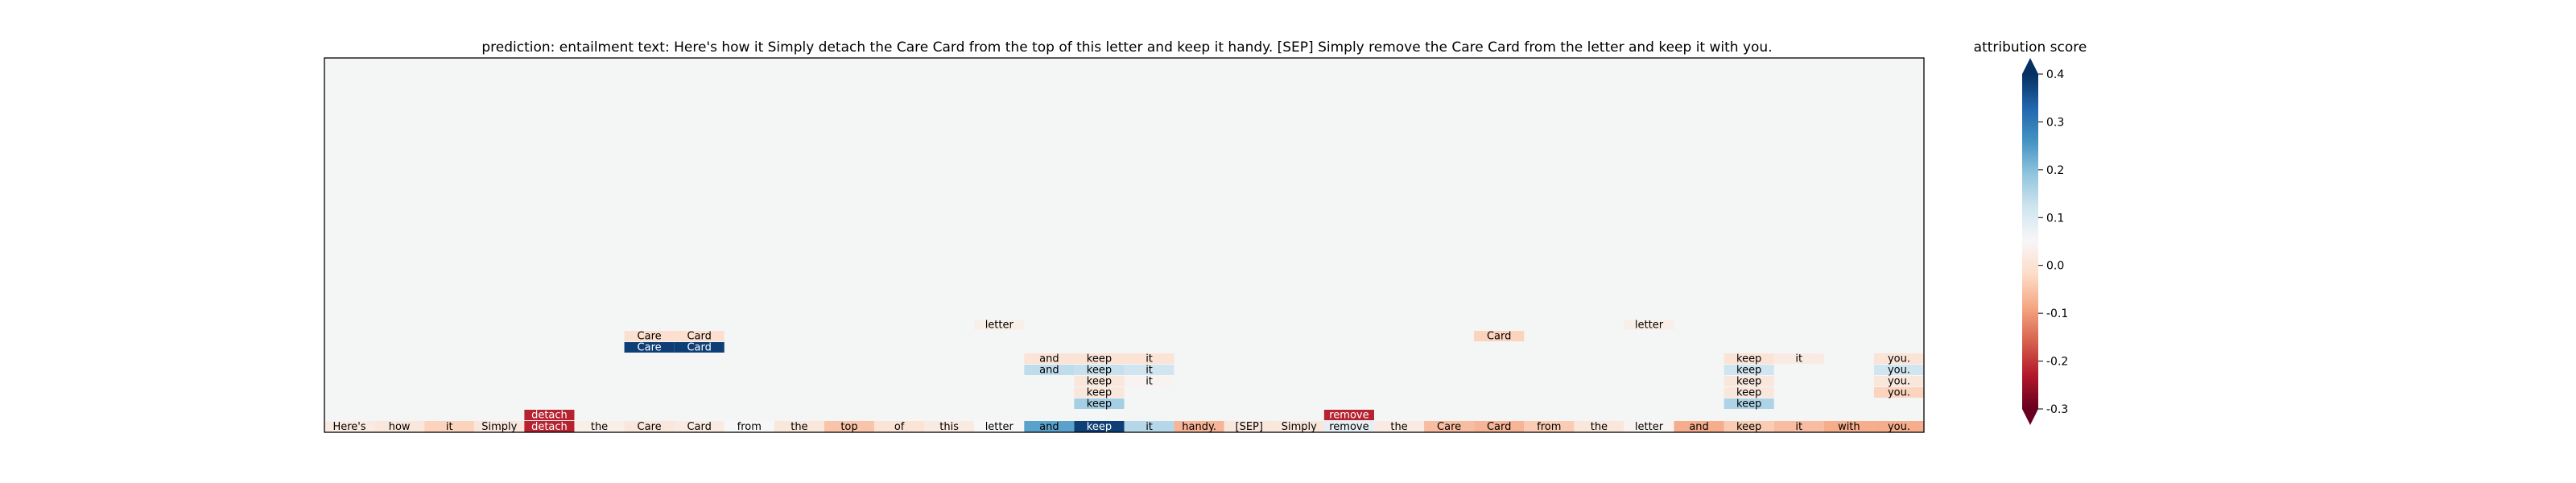 Image resolution: width=2576 pixels, height=483 pixels. What do you see at coordinates (2030, 66) in the screenshot?
I see `colorbar-max-extension` at bounding box center [2030, 66].